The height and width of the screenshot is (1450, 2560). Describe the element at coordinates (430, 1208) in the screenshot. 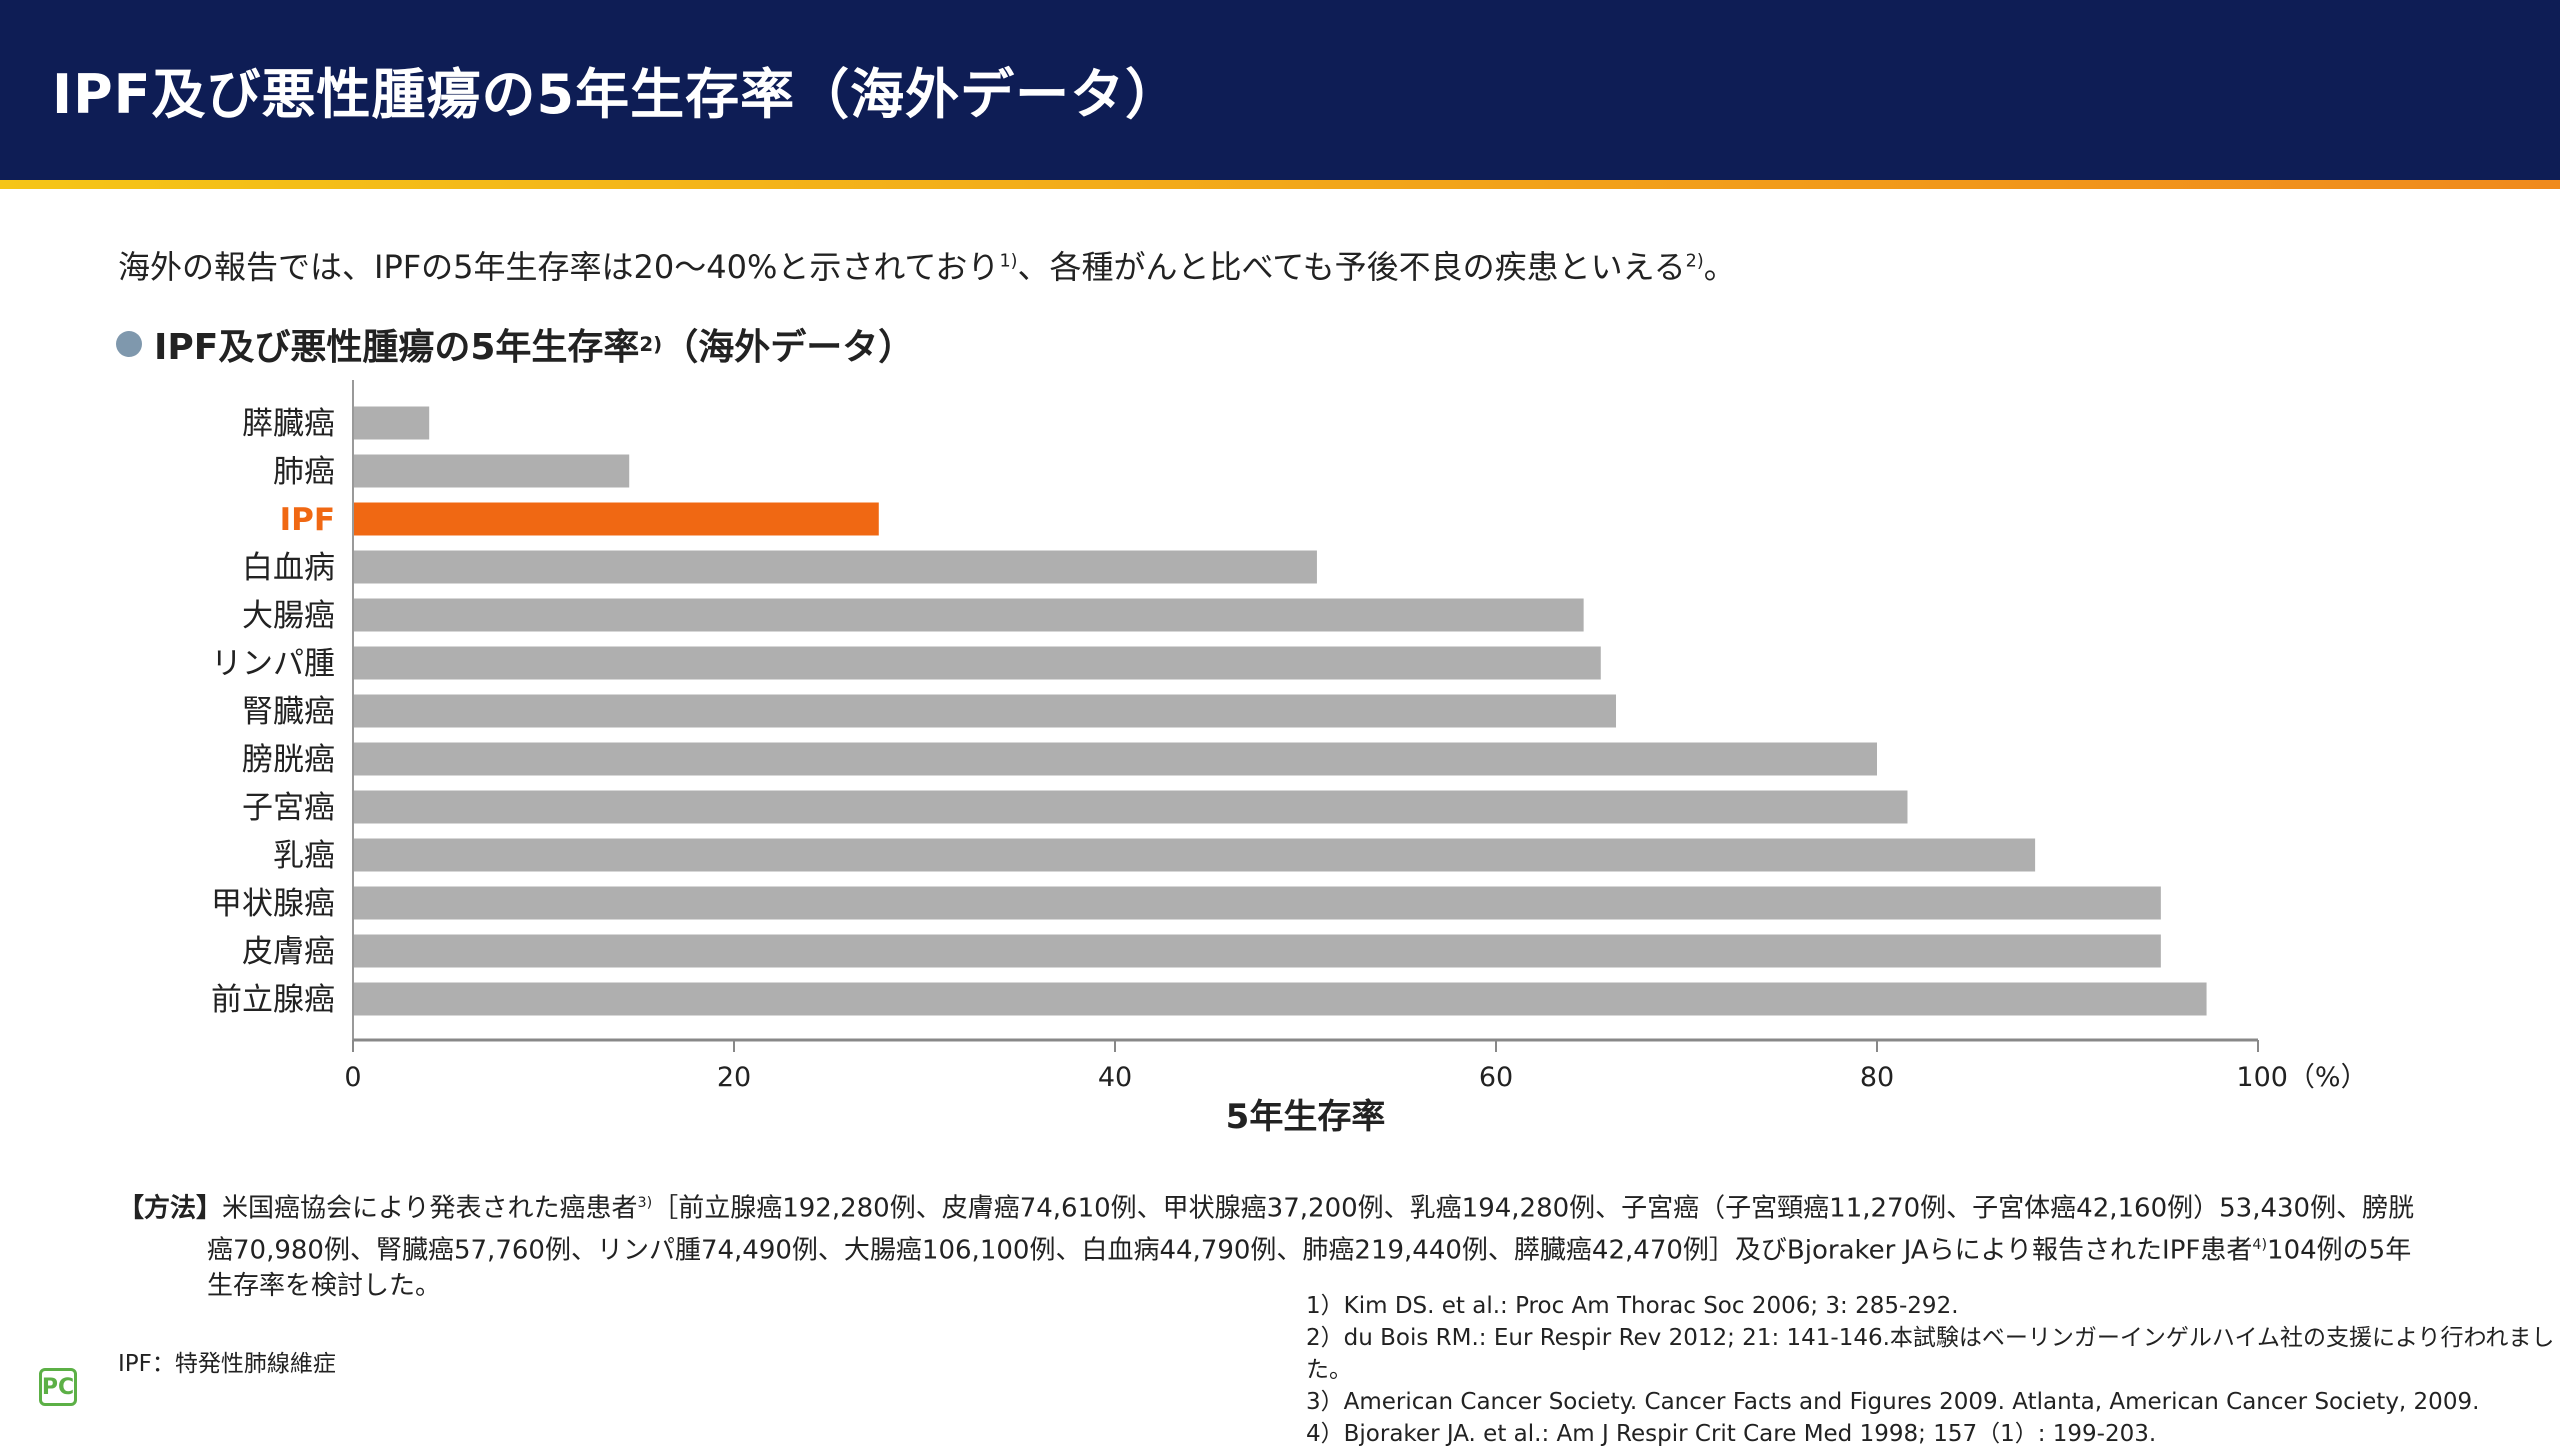

I see `method-text: 米国癌協会により発表された癌患者` at that location.